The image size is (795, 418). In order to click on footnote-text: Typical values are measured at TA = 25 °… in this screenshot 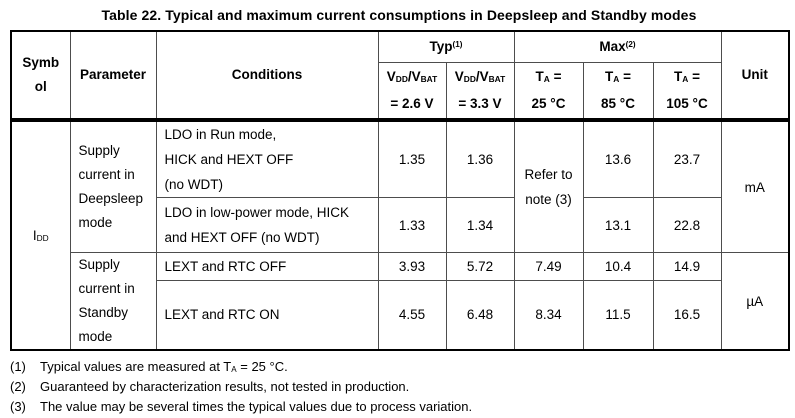, I will do `click(164, 366)`.